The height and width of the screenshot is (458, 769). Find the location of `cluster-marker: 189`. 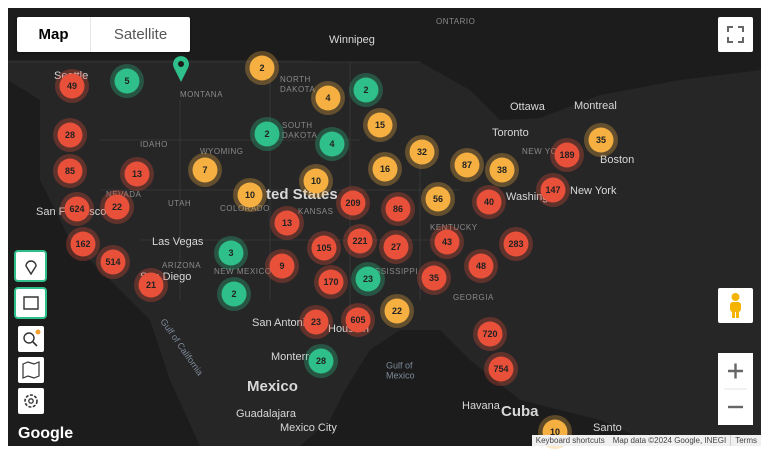

cluster-marker: 189 is located at coordinates (567, 155).